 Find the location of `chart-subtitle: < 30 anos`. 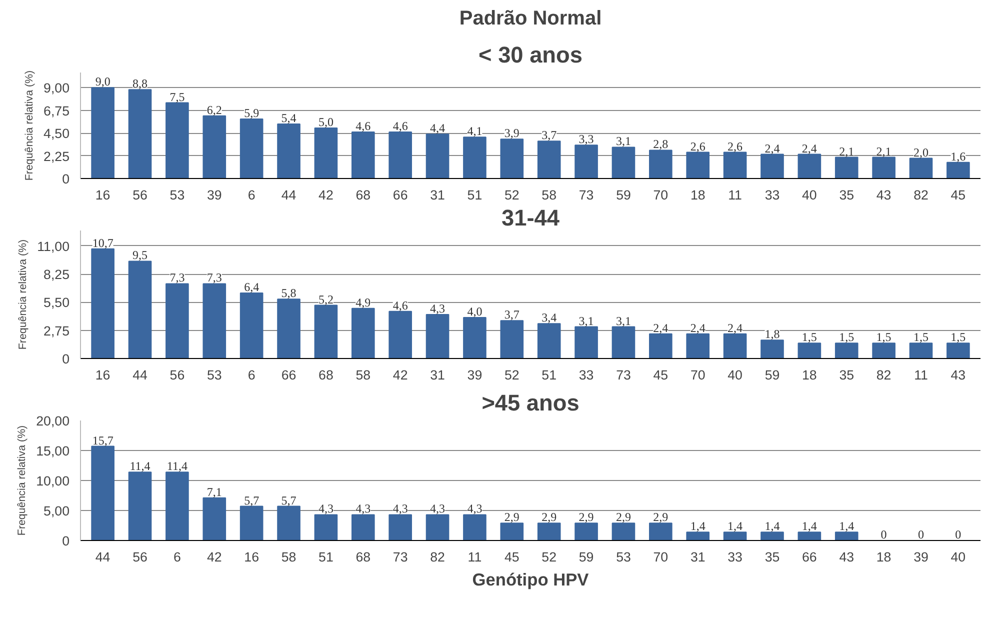

chart-subtitle: < 30 anos is located at coordinates (530, 55).